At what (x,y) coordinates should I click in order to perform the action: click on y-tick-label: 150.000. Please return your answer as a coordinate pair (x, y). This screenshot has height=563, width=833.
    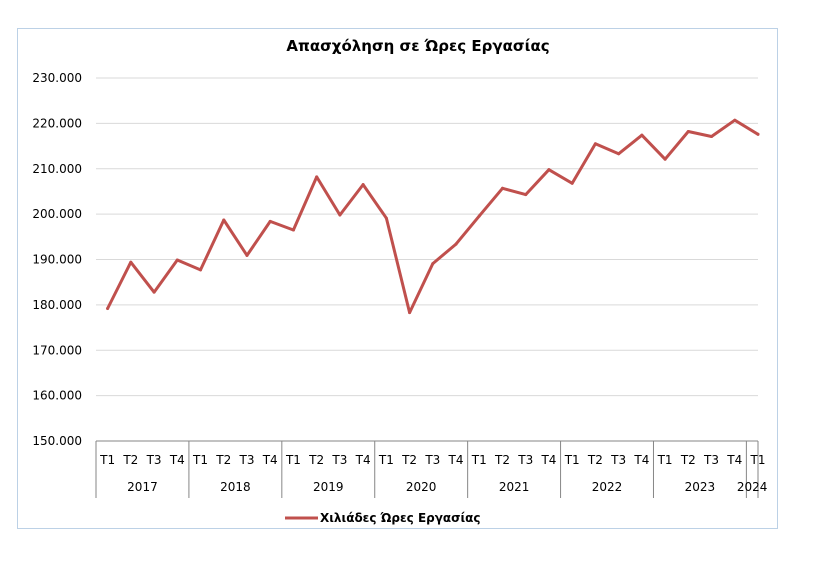
    Looking at the image, I should click on (57, 441).